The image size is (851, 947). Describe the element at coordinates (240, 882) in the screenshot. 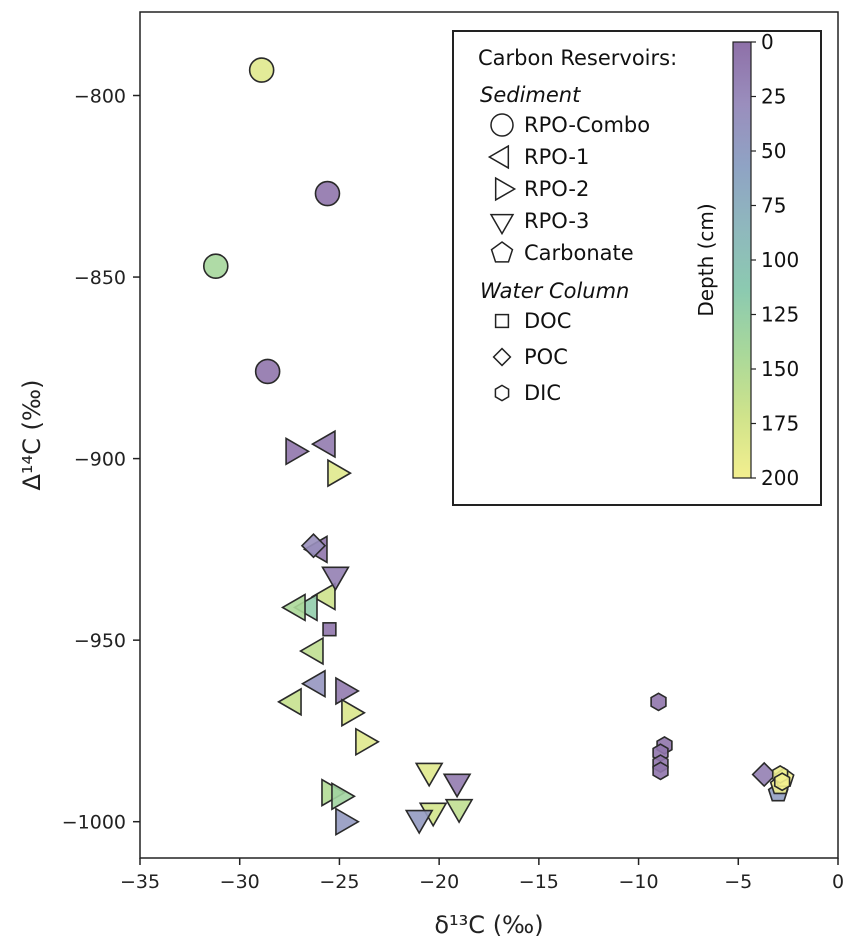

I see `x-tick-label: −30` at that location.